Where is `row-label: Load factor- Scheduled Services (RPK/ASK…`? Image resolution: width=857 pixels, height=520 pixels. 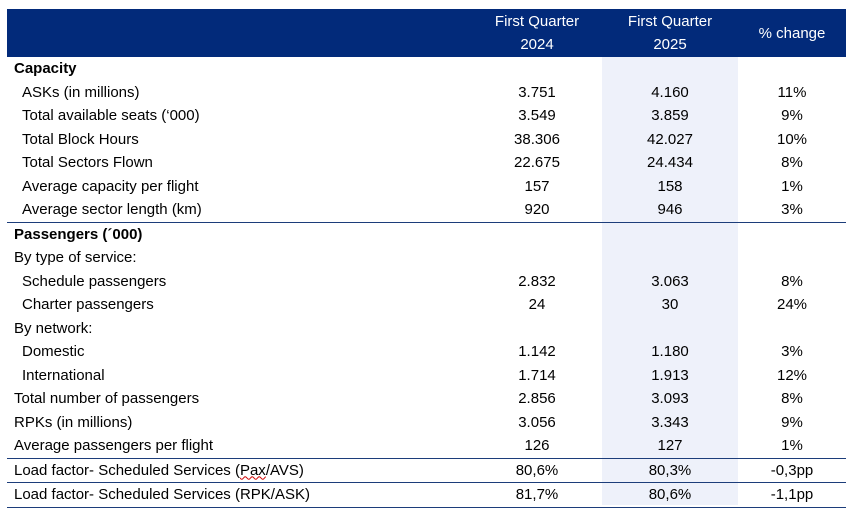 row-label: Load factor- Scheduled Services (RPK/ASK… is located at coordinates (162, 494).